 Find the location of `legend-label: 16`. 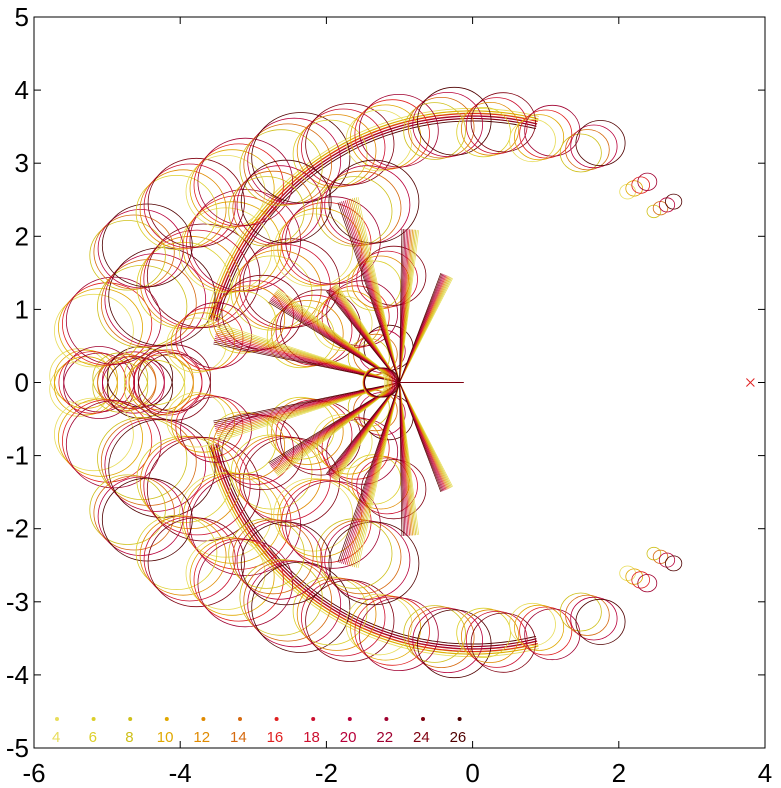

legend-label: 16 is located at coordinates (275, 737).